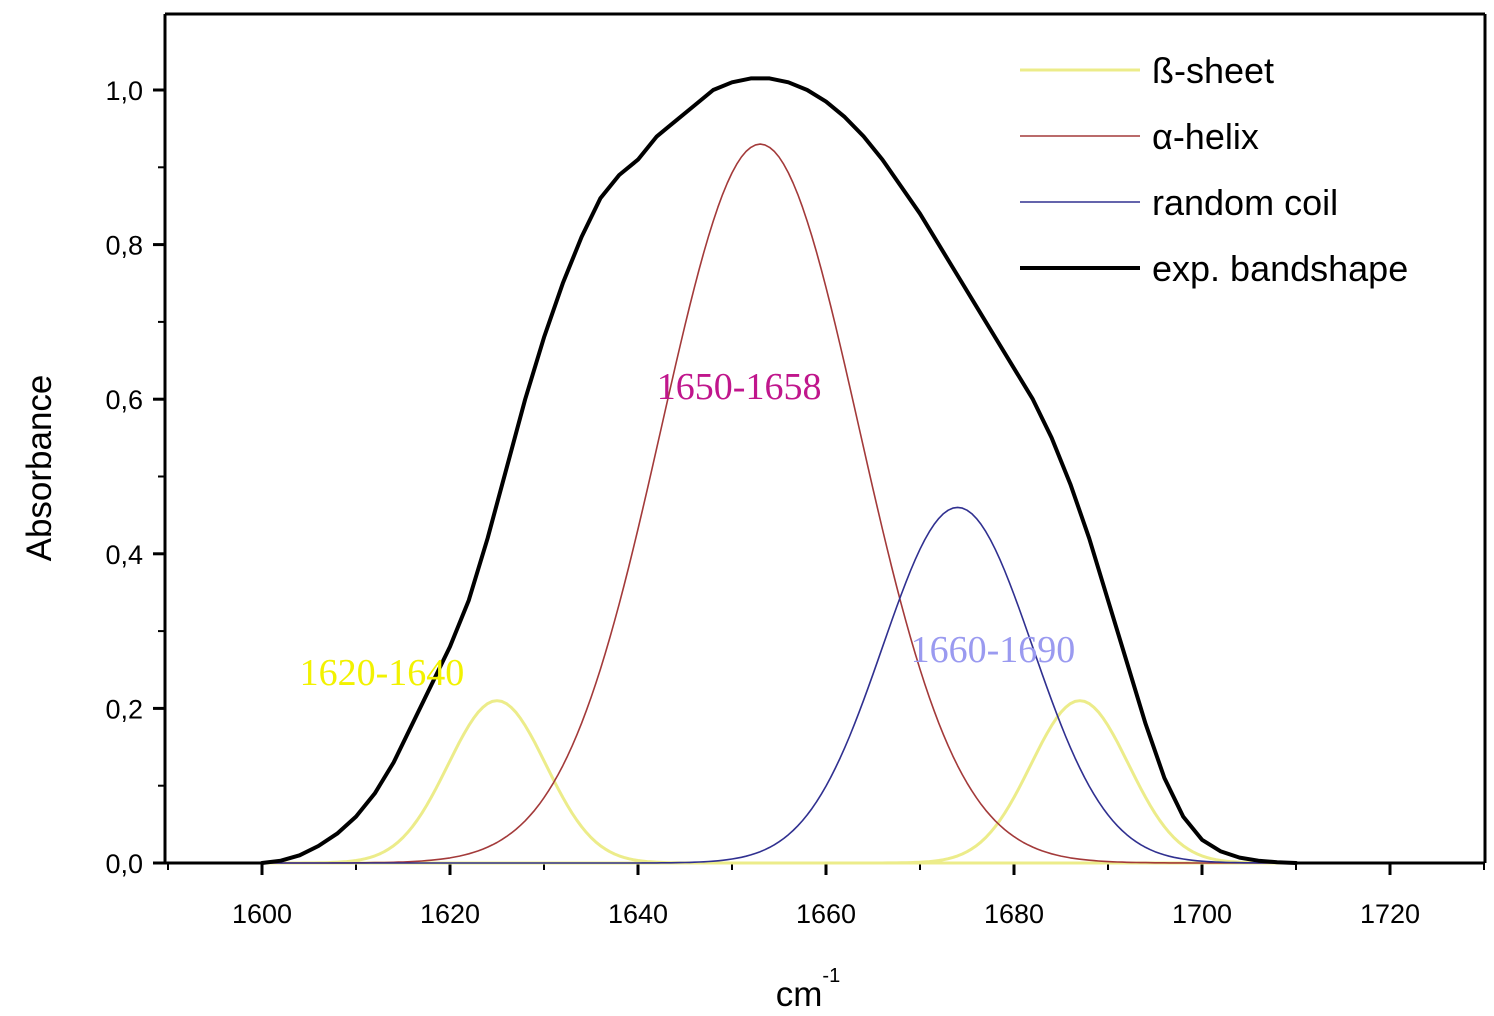  Describe the element at coordinates (1014, 914) in the screenshot. I see `x-tick-label: 1680` at that location.